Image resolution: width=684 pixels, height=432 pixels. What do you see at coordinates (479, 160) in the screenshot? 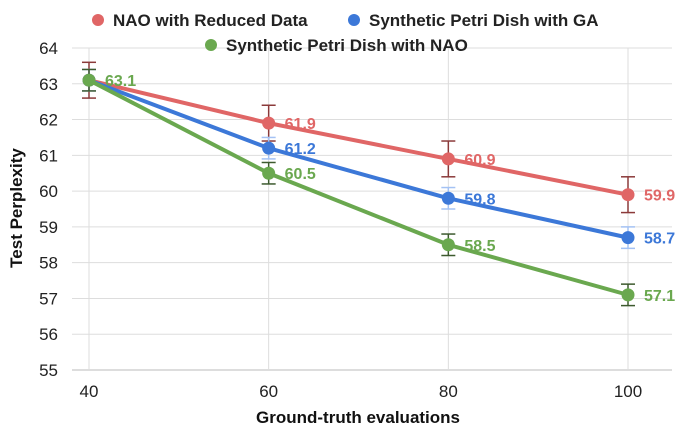
I see `data-label: 60.9` at bounding box center [479, 160].